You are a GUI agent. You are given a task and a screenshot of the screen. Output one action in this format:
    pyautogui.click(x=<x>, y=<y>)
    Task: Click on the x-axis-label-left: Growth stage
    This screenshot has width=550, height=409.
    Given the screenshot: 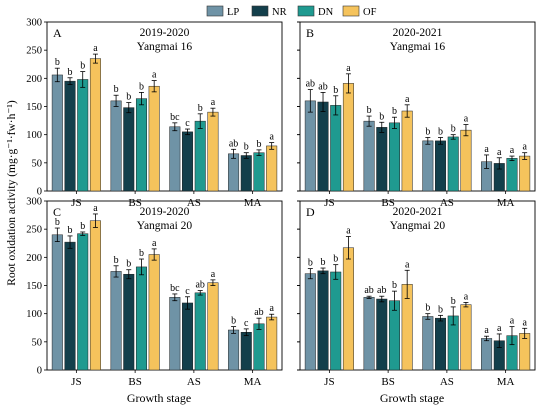 What is the action you would take?
    pyautogui.click(x=159, y=398)
    